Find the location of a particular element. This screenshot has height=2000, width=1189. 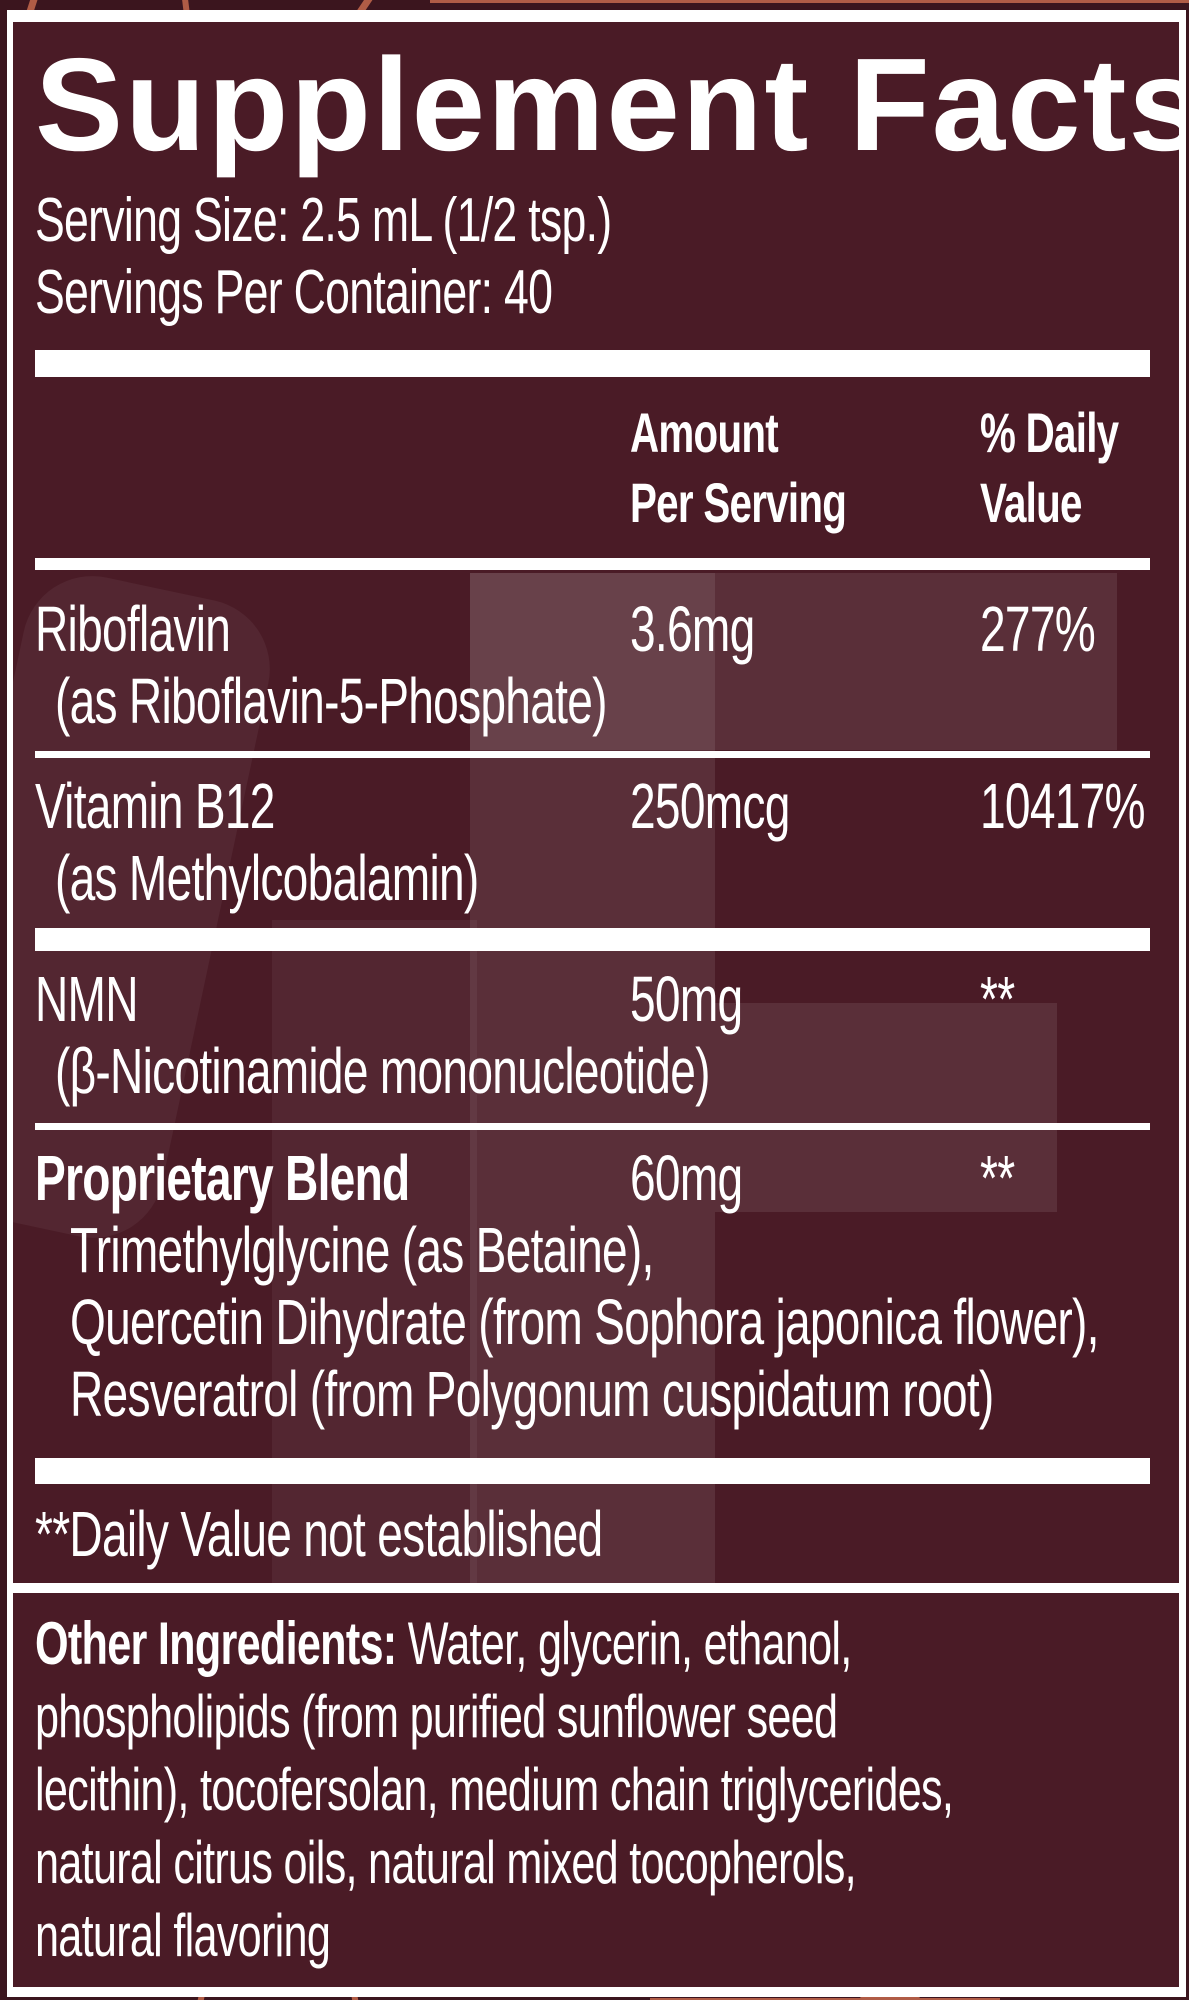

nutrient-amount: 60mg is located at coordinates (686, 1178).